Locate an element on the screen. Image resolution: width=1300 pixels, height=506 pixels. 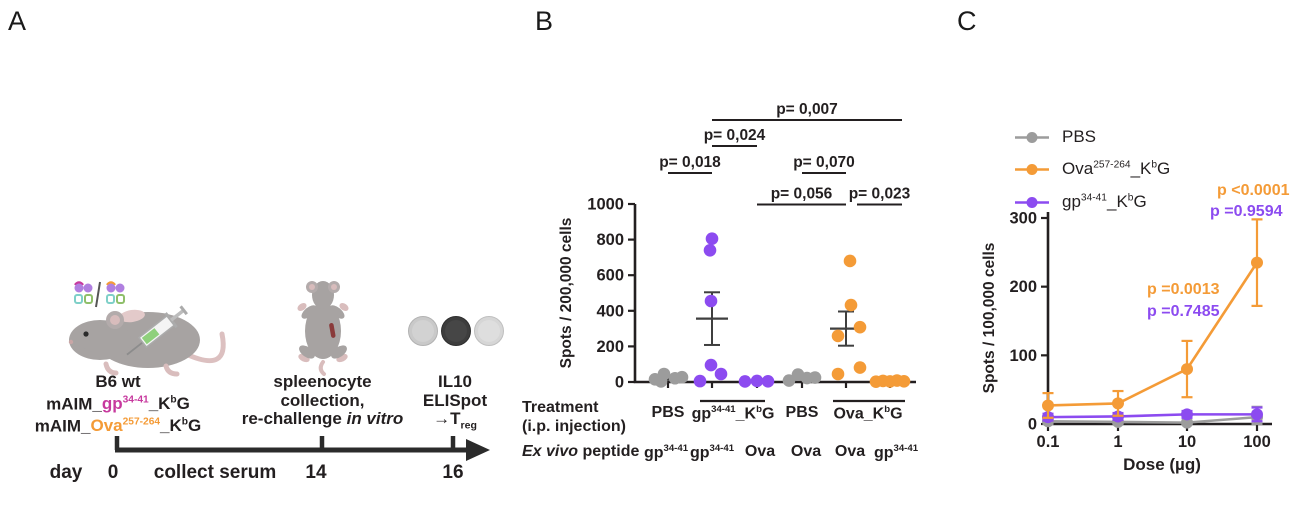
mouse-injection-illustration is located at coordinates (147, 341).